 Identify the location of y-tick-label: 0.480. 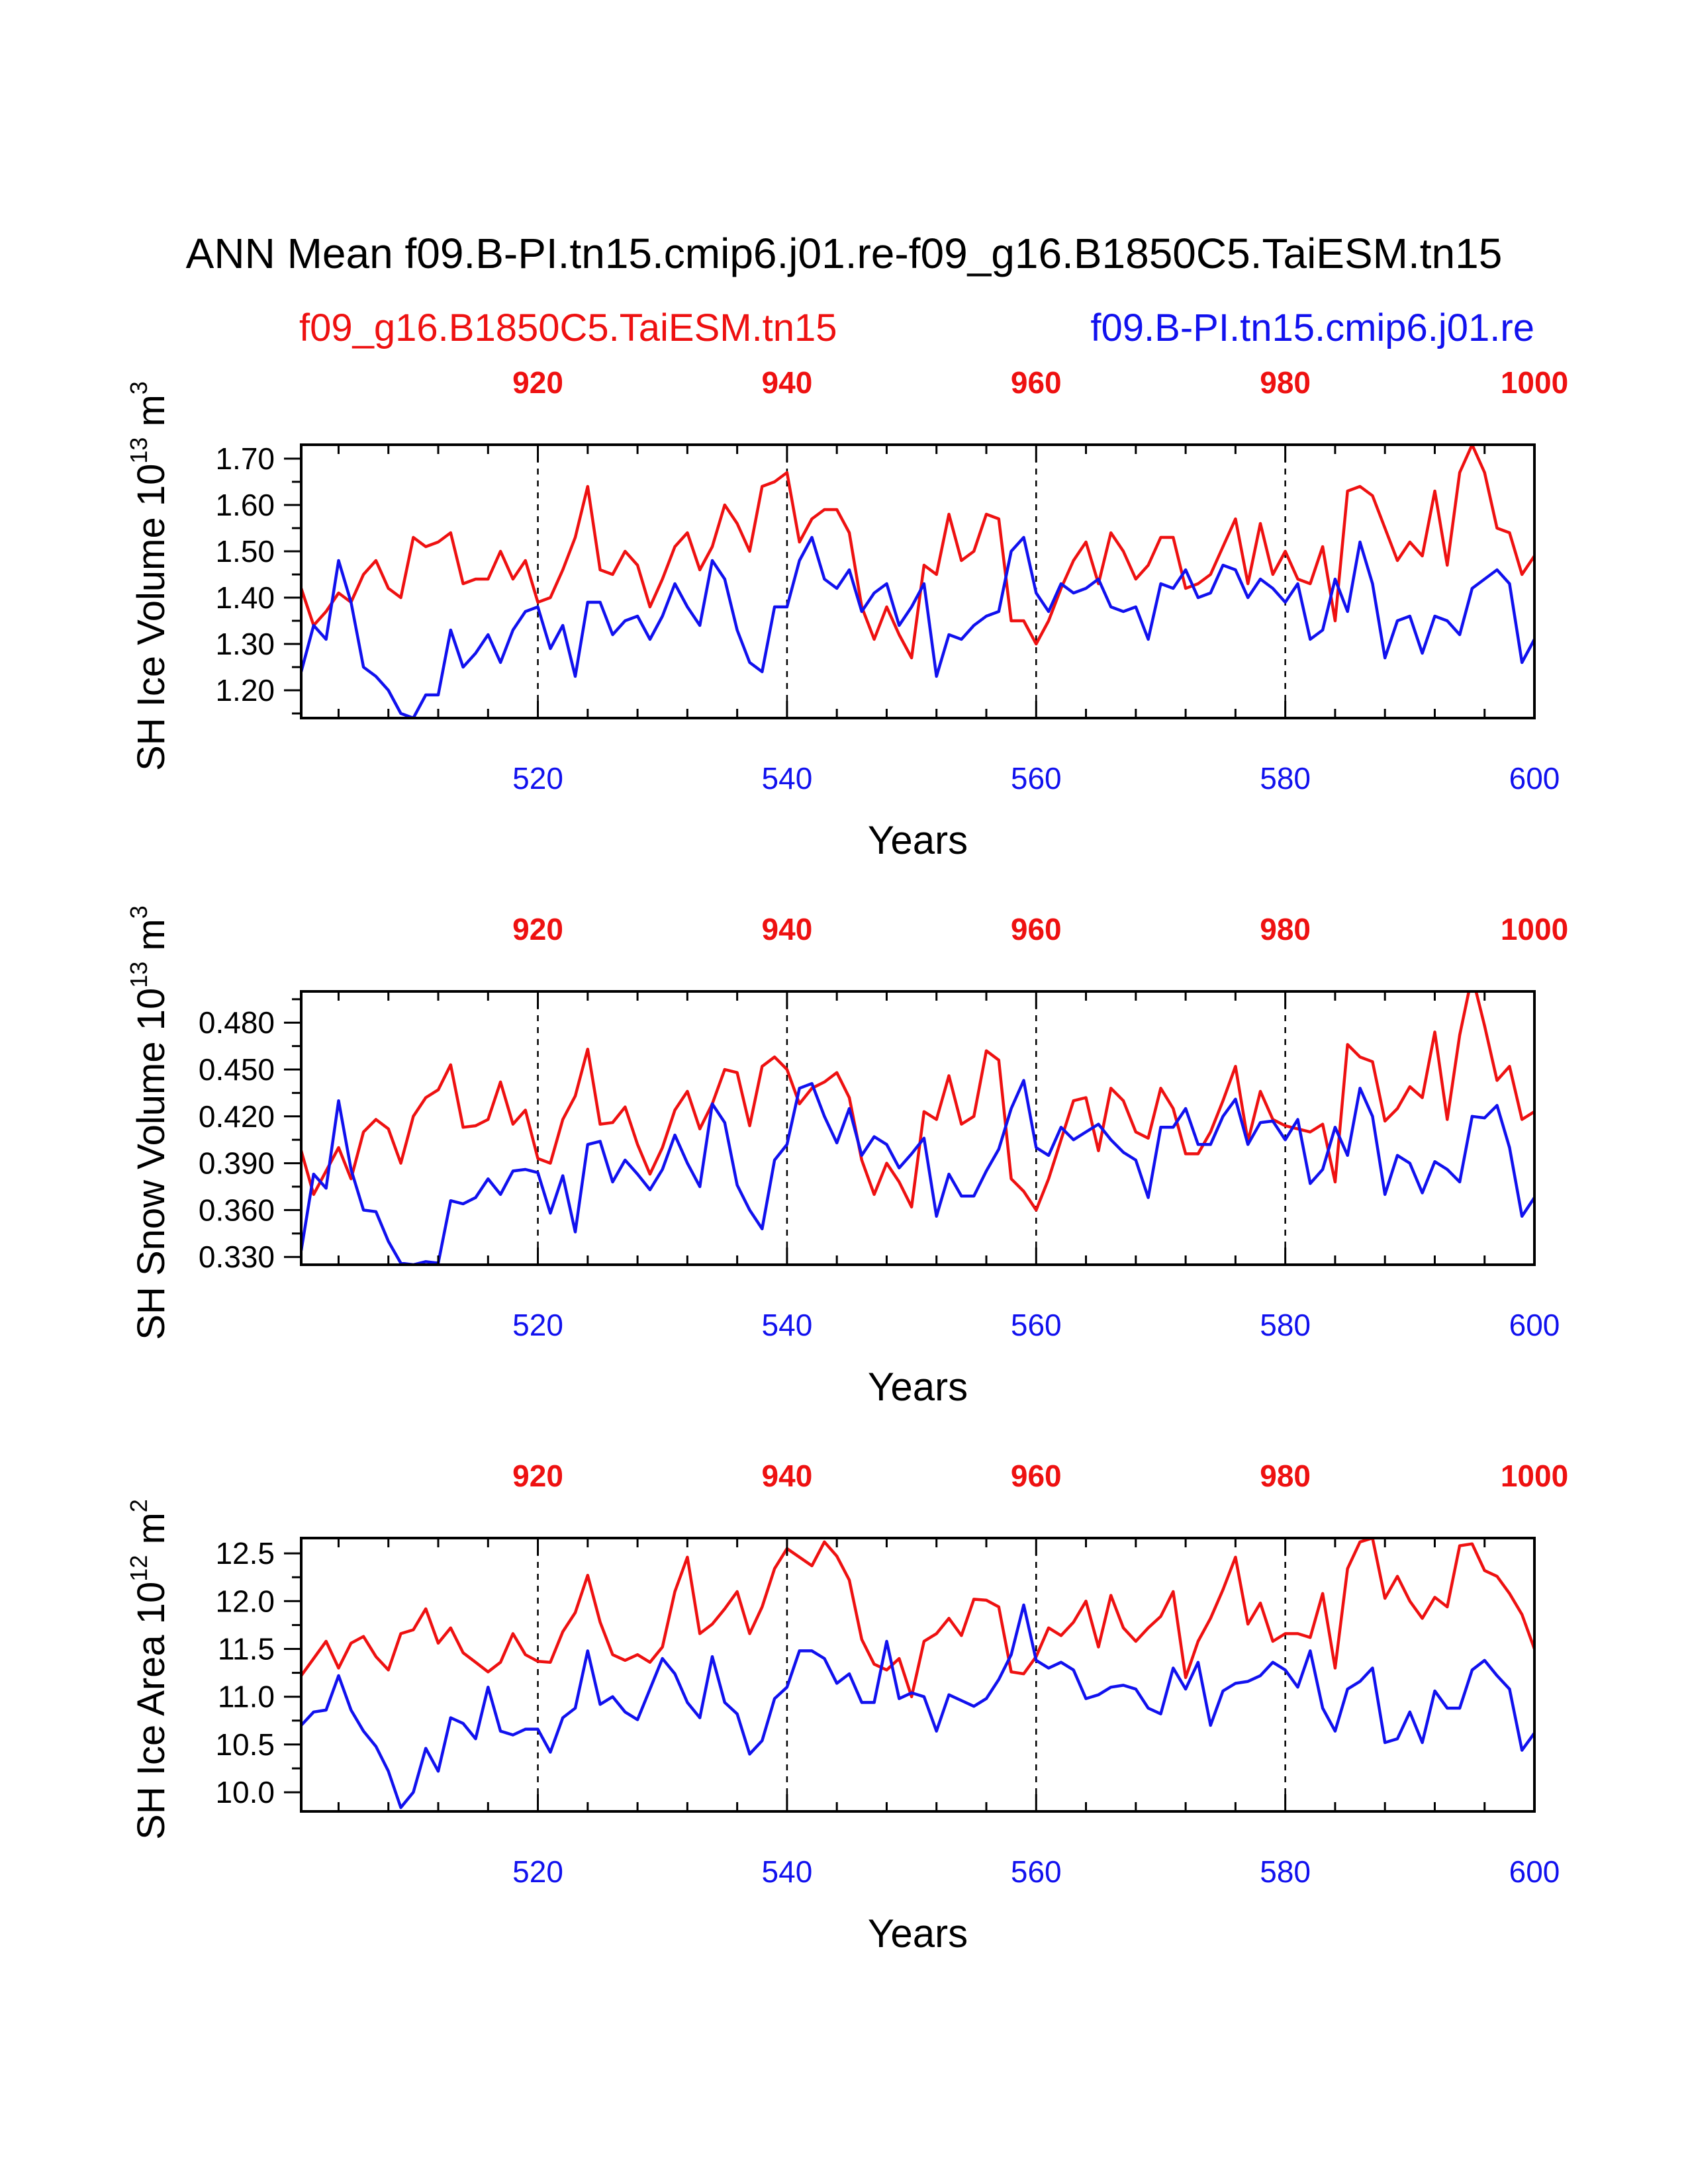
(237, 1022).